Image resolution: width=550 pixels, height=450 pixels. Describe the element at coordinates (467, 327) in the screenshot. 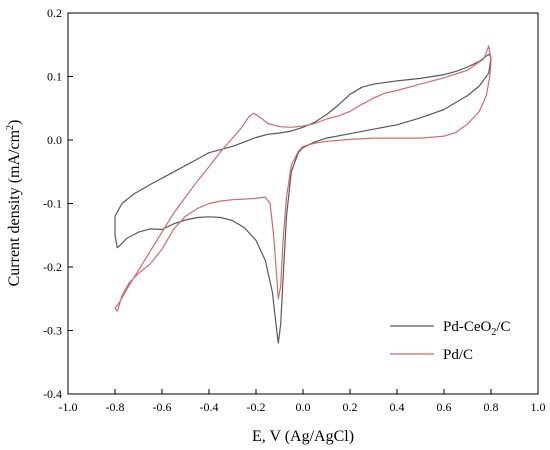

I see `legend-label-pd-ceo2-c-pre: Pd-CeO` at that location.